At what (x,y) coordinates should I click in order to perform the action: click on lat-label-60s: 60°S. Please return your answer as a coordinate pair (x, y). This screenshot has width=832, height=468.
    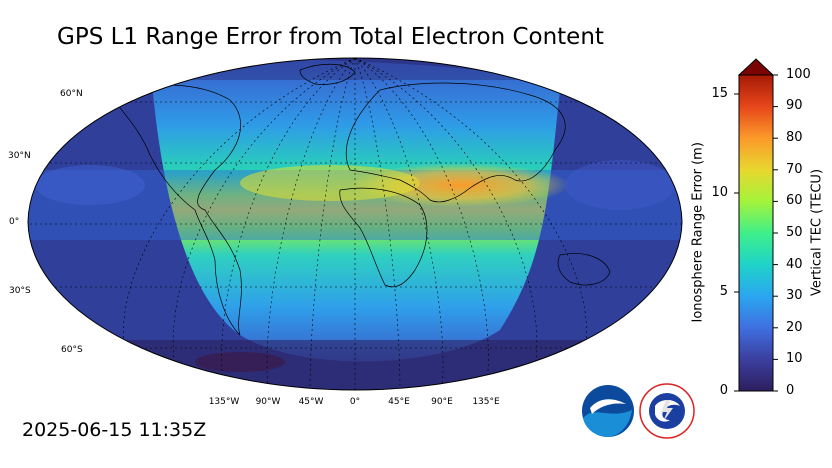
    Looking at the image, I should click on (72, 350).